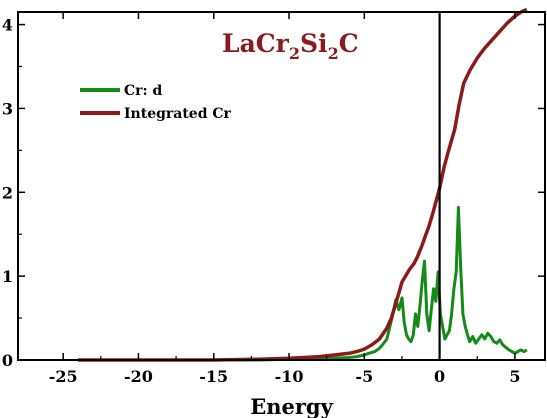 The height and width of the screenshot is (418, 547). Describe the element at coordinates (7, 360) in the screenshot. I see `y-tick-label: 0` at that location.